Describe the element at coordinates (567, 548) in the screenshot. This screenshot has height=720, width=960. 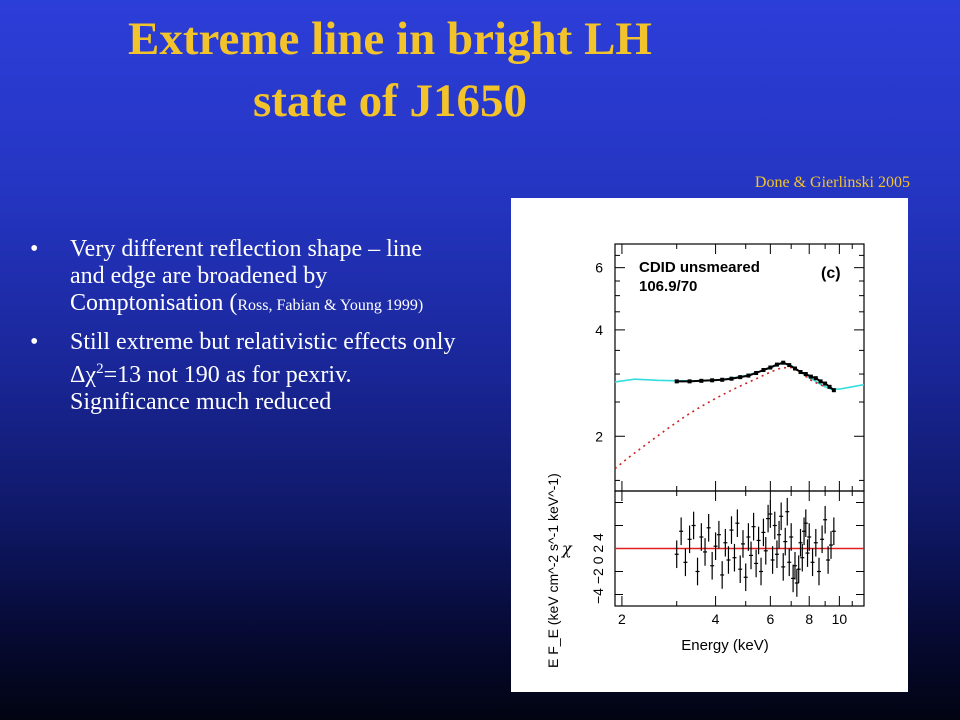
I see `y-axis-label-bottom: χ` at that location.